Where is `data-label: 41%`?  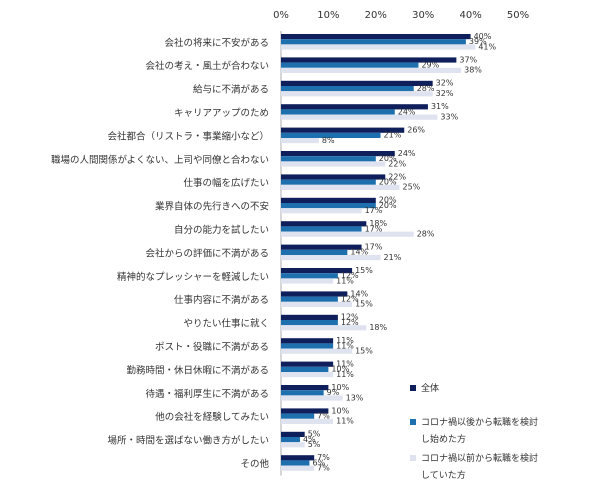 data-label: 41% is located at coordinates (487, 46).